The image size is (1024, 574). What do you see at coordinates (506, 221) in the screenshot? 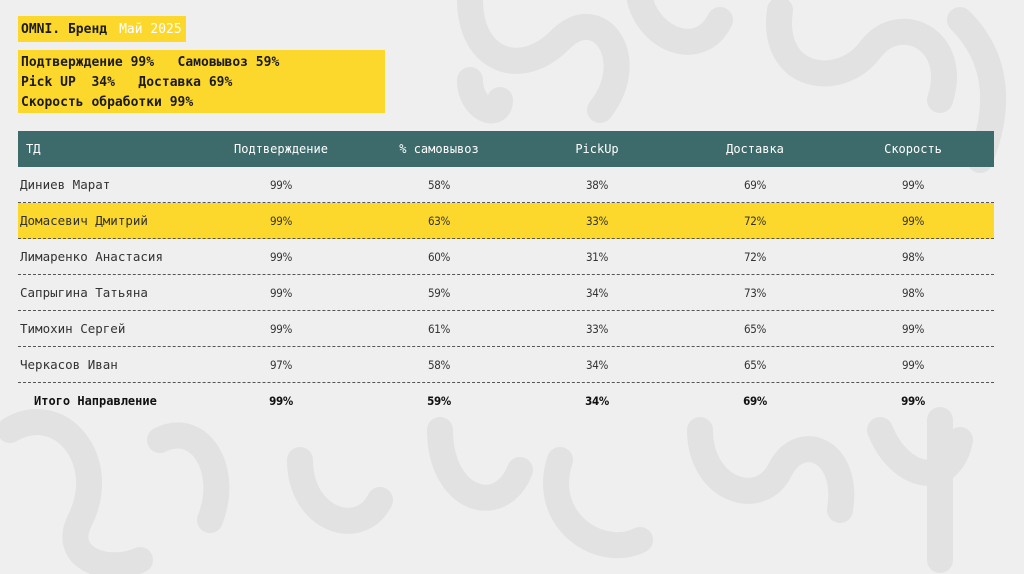
I see `table-row-highlighted: Домасевич Дмитрий 99% 63% 33% 72% 99%` at bounding box center [506, 221].